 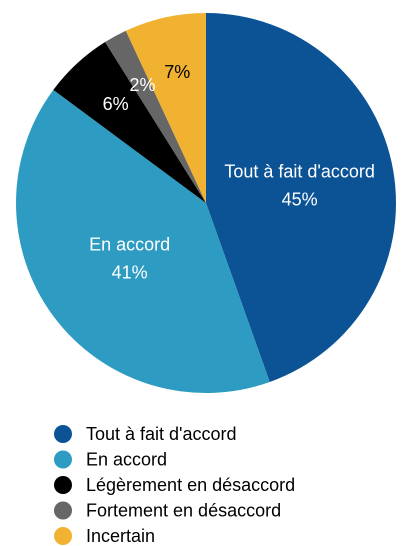 What do you see at coordinates (129, 244) in the screenshot?
I see `slice-name-label: En accord` at bounding box center [129, 244].